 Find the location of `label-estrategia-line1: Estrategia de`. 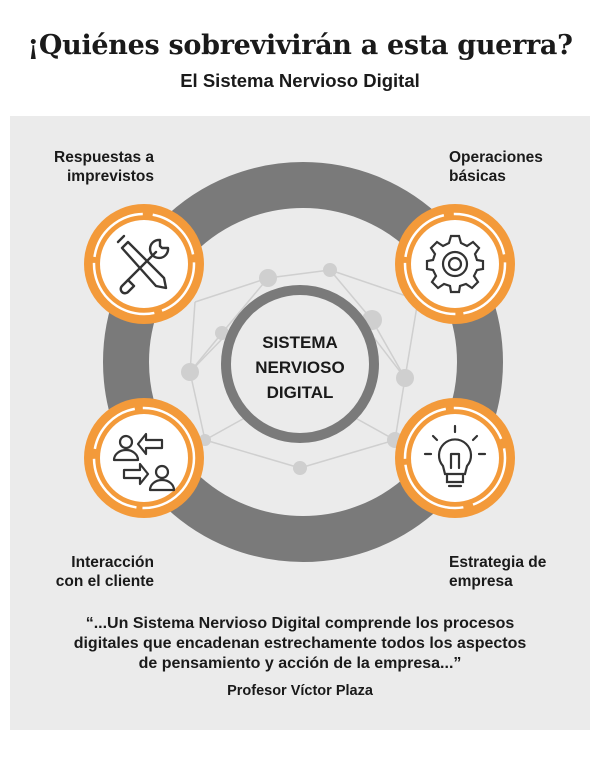

label-estrategia-line1: Estrategia de is located at coordinates (498, 562).